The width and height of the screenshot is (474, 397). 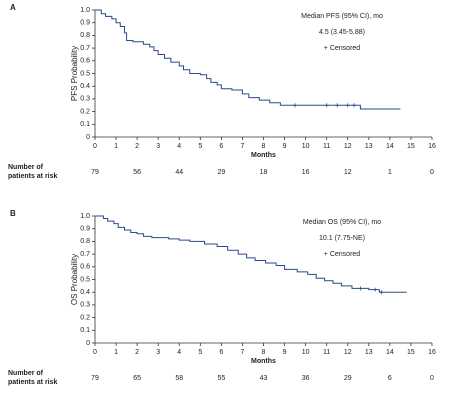 What do you see at coordinates (342, 16) in the screenshot?
I see `legend-text: Median PFS (95% CI), mo` at bounding box center [342, 16].